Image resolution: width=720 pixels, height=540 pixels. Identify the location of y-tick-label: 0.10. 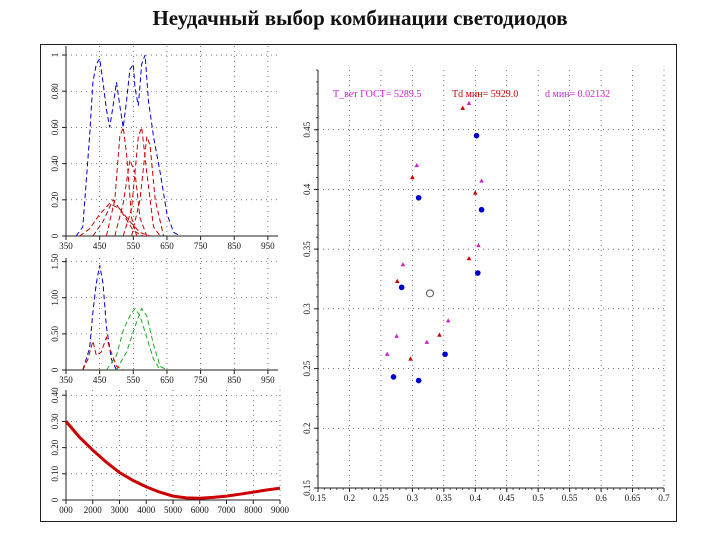
(55, 473).